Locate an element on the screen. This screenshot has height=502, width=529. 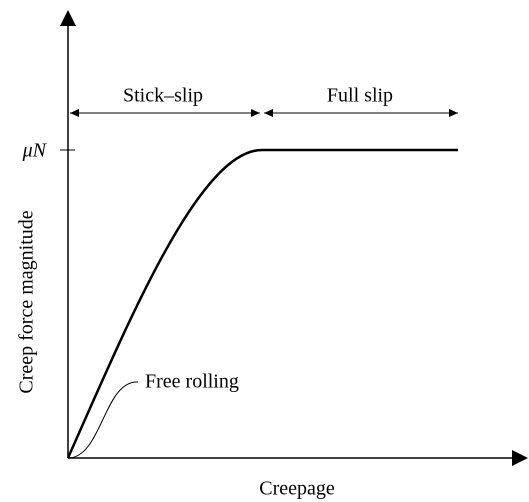
free-rolling-curve is located at coordinates (103, 420).